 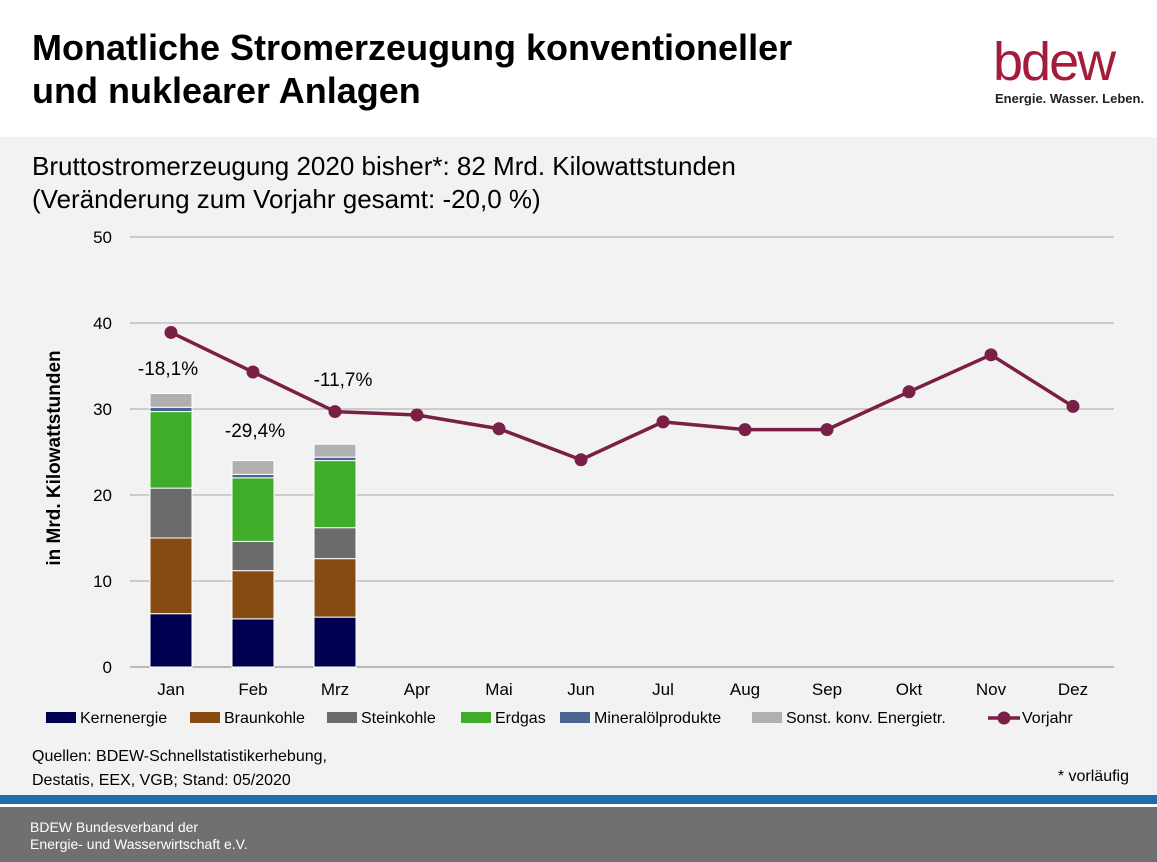 I want to click on legend-label: Steinkohle, so click(x=398, y=718).